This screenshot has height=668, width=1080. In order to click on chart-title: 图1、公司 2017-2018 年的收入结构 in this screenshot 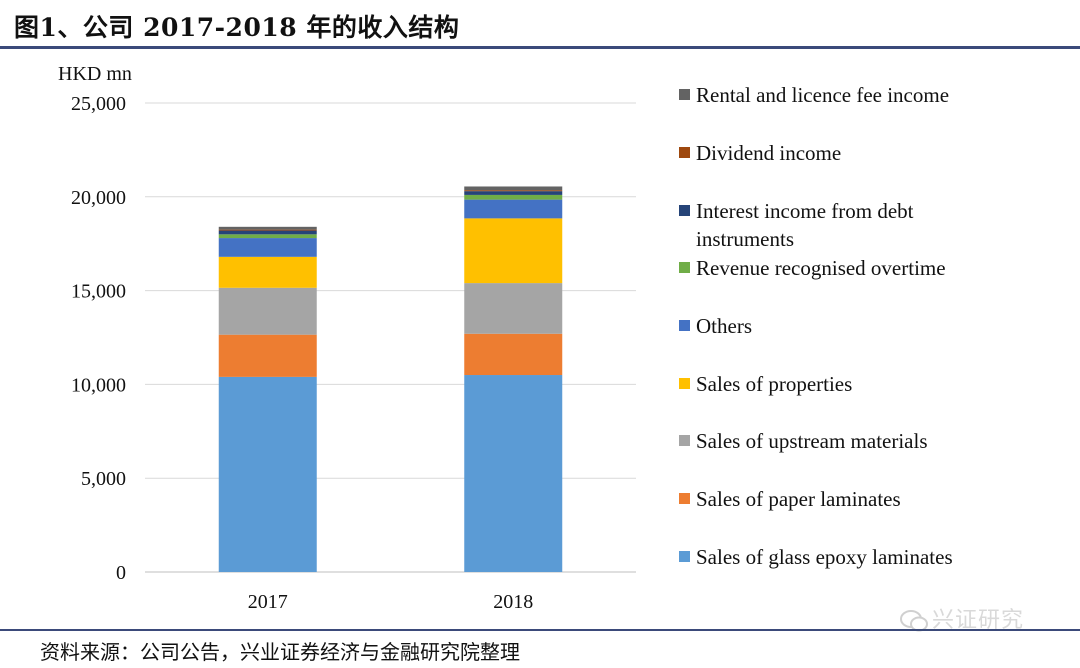, I will do `click(237, 27)`.